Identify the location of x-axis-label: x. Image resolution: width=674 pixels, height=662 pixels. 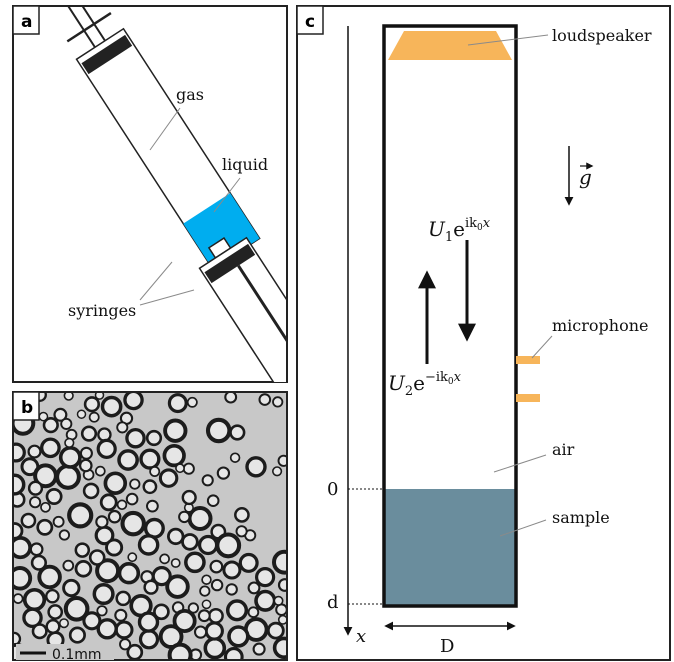
(361, 636).